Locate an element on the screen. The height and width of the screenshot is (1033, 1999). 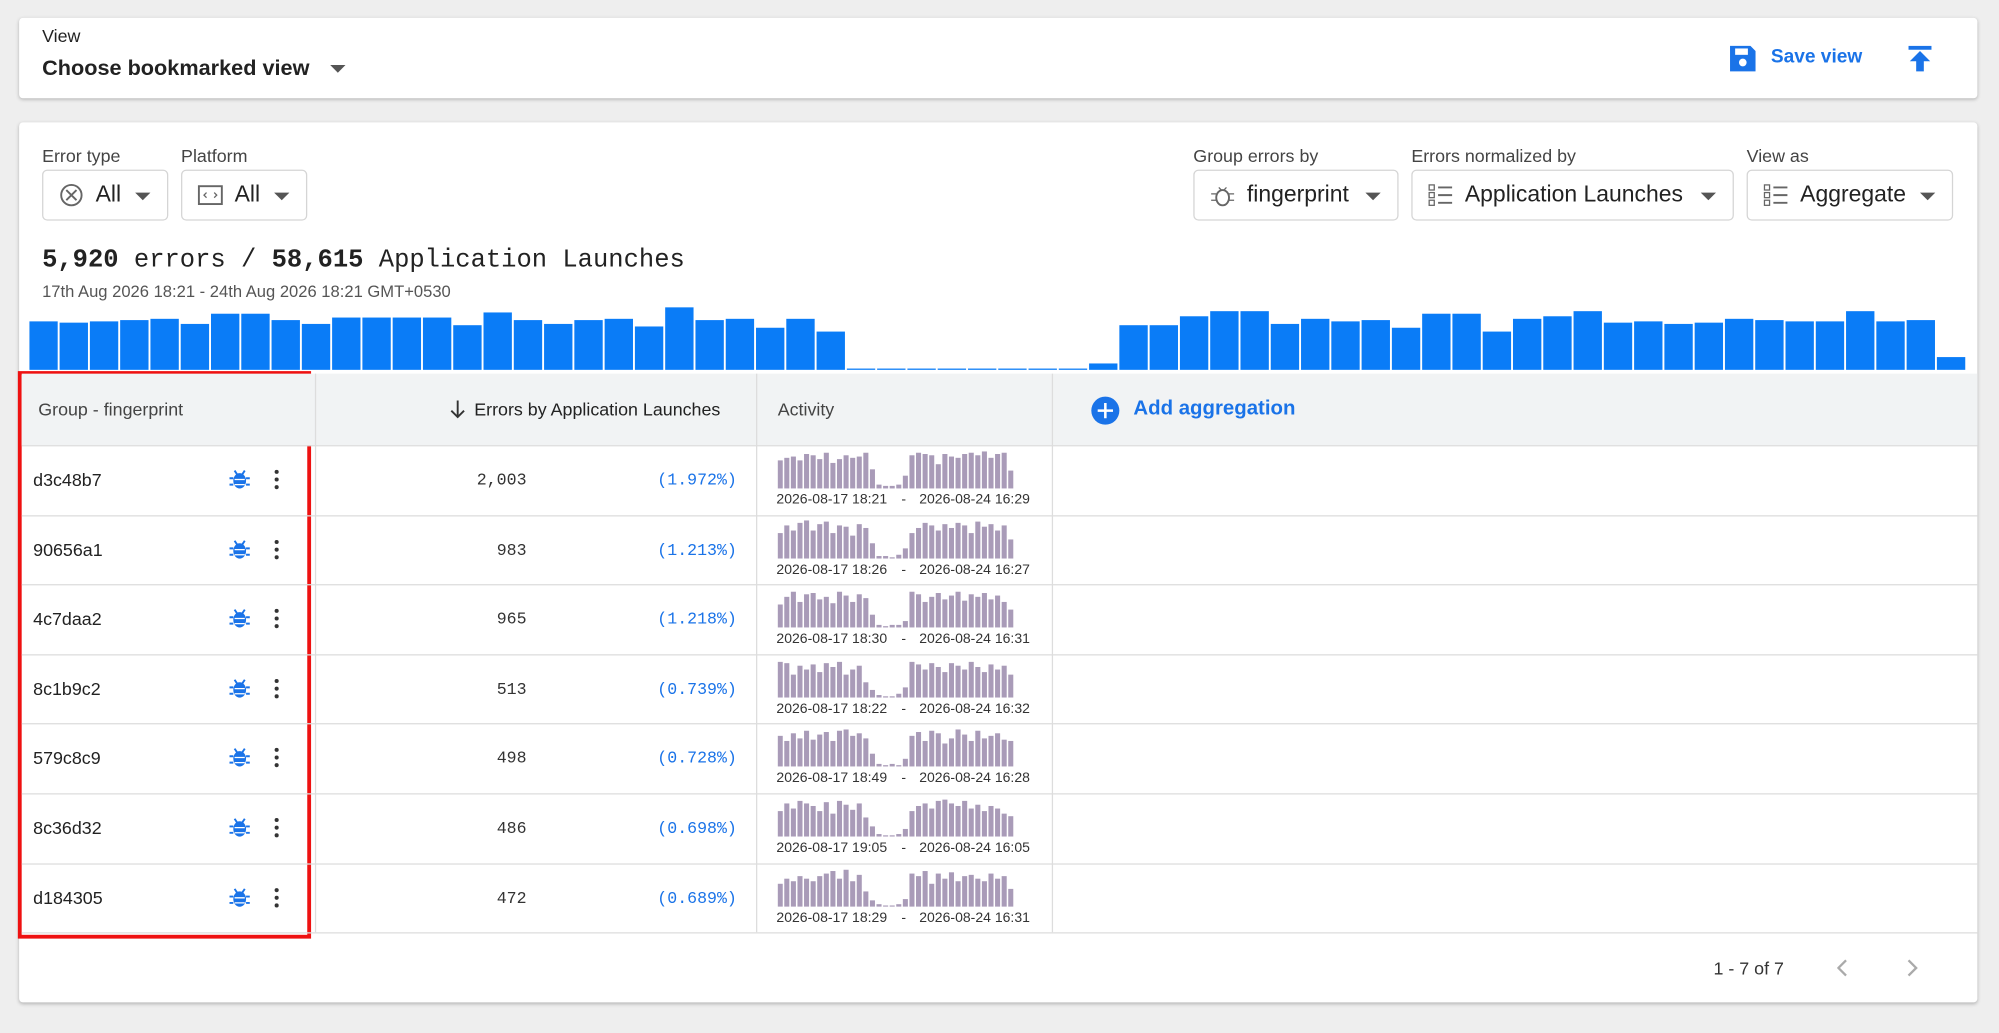
filter-value: fingerprint is located at coordinates (1297, 194).